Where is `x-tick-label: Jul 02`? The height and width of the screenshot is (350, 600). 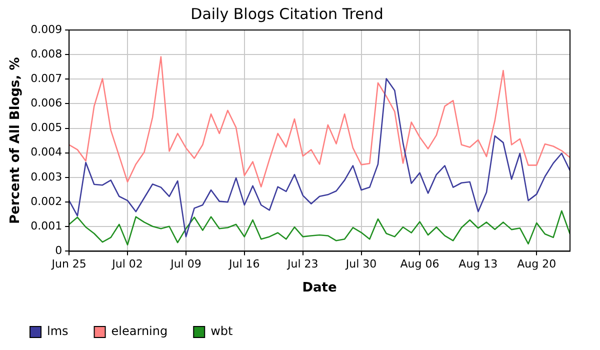 x-tick-label: Jul 02 is located at coordinates (127, 264).